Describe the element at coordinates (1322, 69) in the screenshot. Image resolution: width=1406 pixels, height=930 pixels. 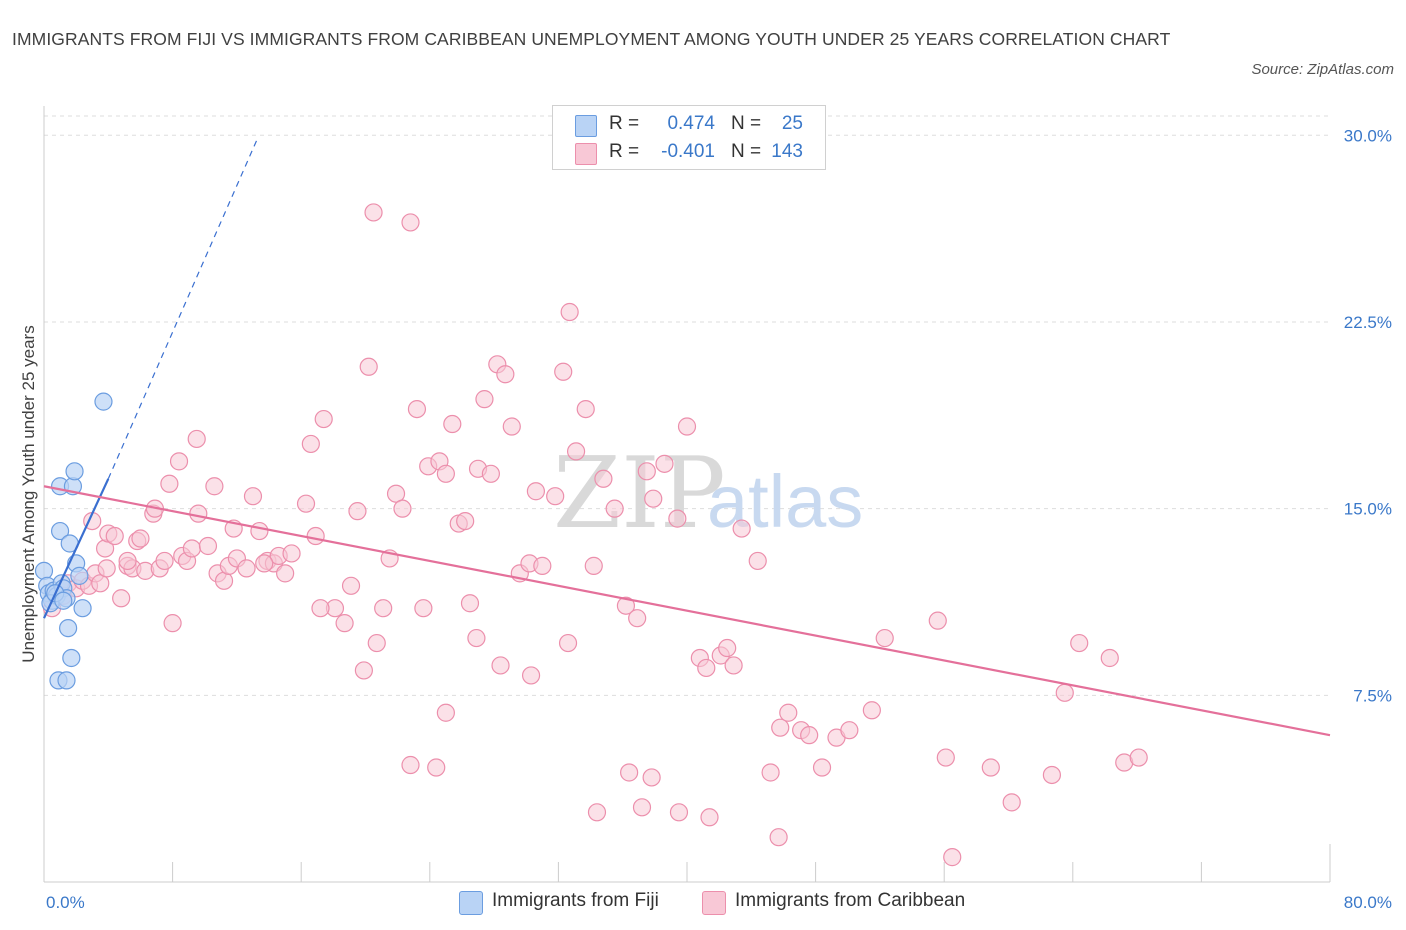
I see `source-label: Source: ZipAtlas.com` at that location.